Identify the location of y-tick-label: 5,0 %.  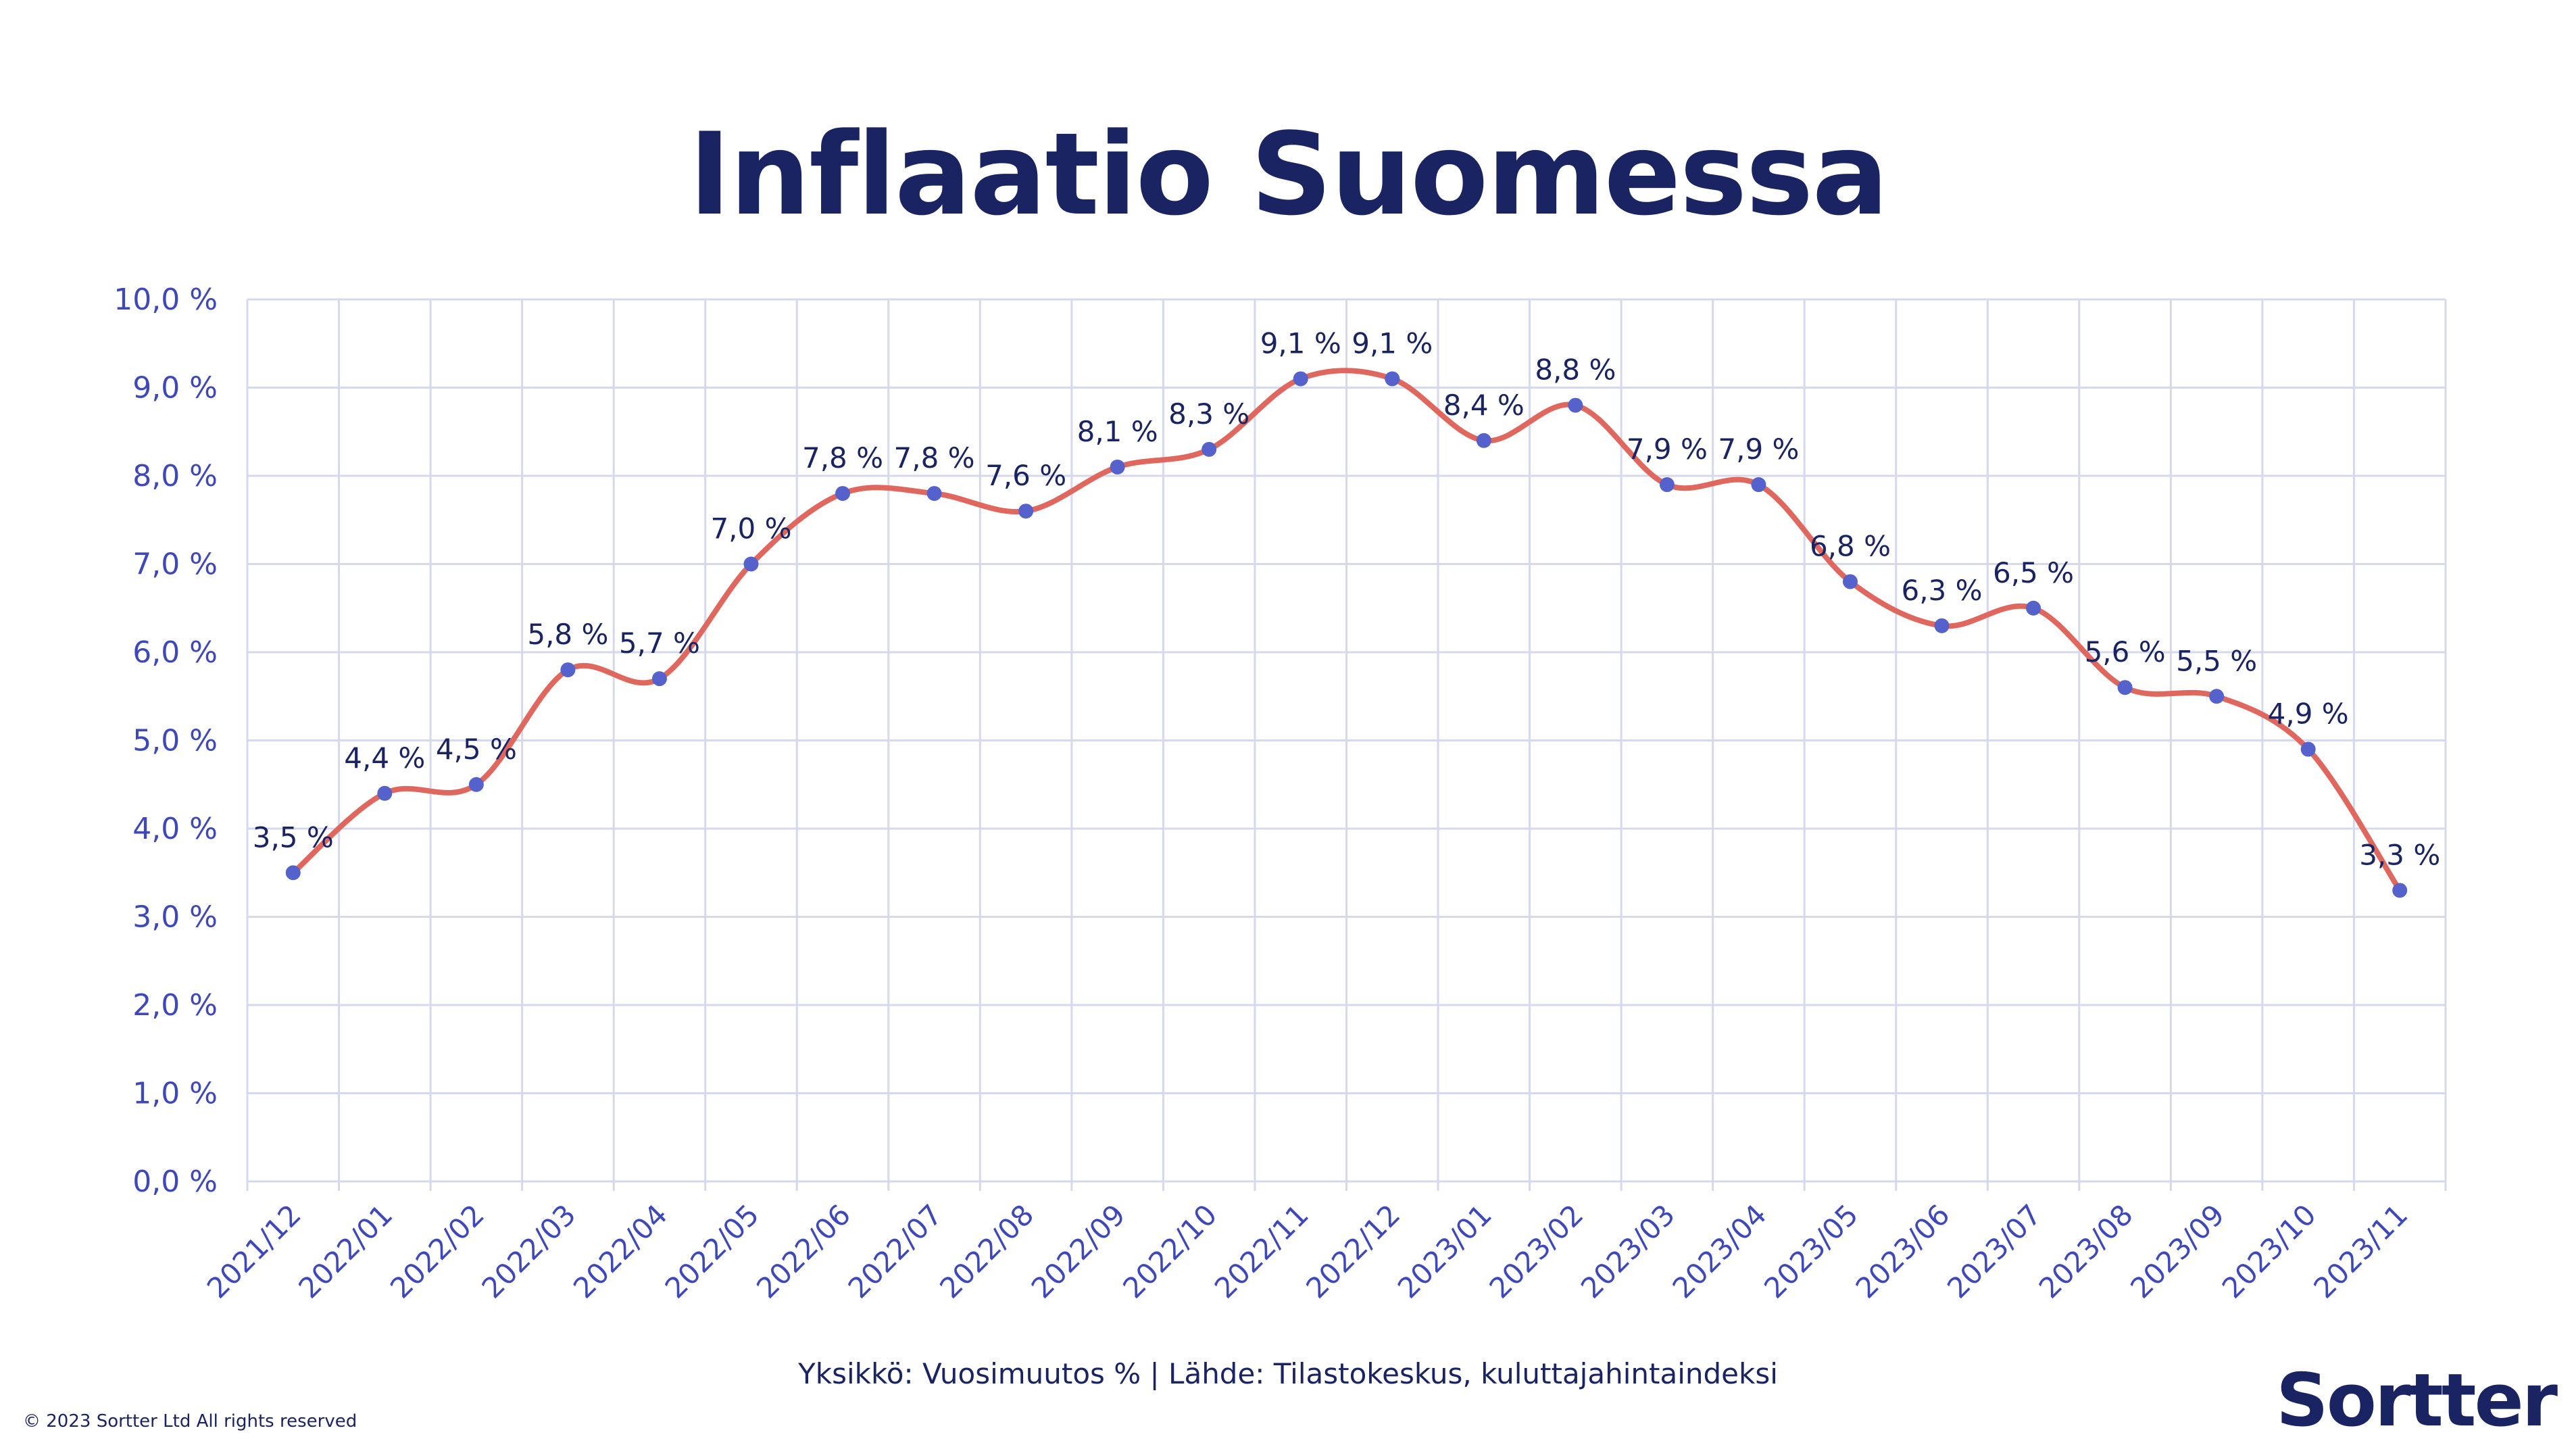
(175, 741).